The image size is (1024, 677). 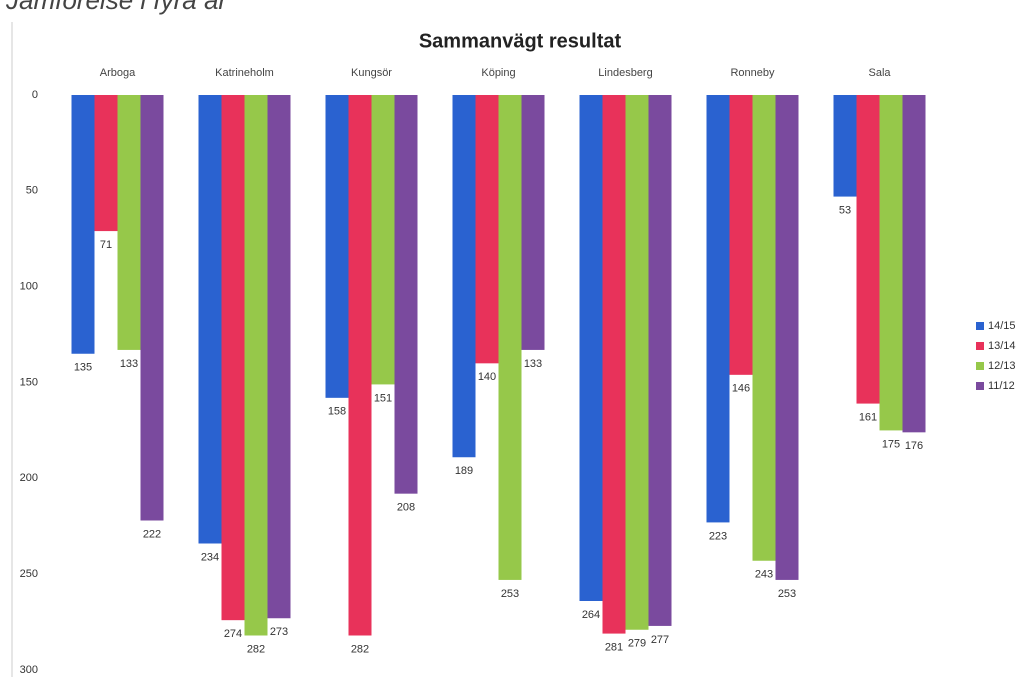 What do you see at coordinates (1002, 326) in the screenshot?
I see `legend-label: 14/15` at bounding box center [1002, 326].